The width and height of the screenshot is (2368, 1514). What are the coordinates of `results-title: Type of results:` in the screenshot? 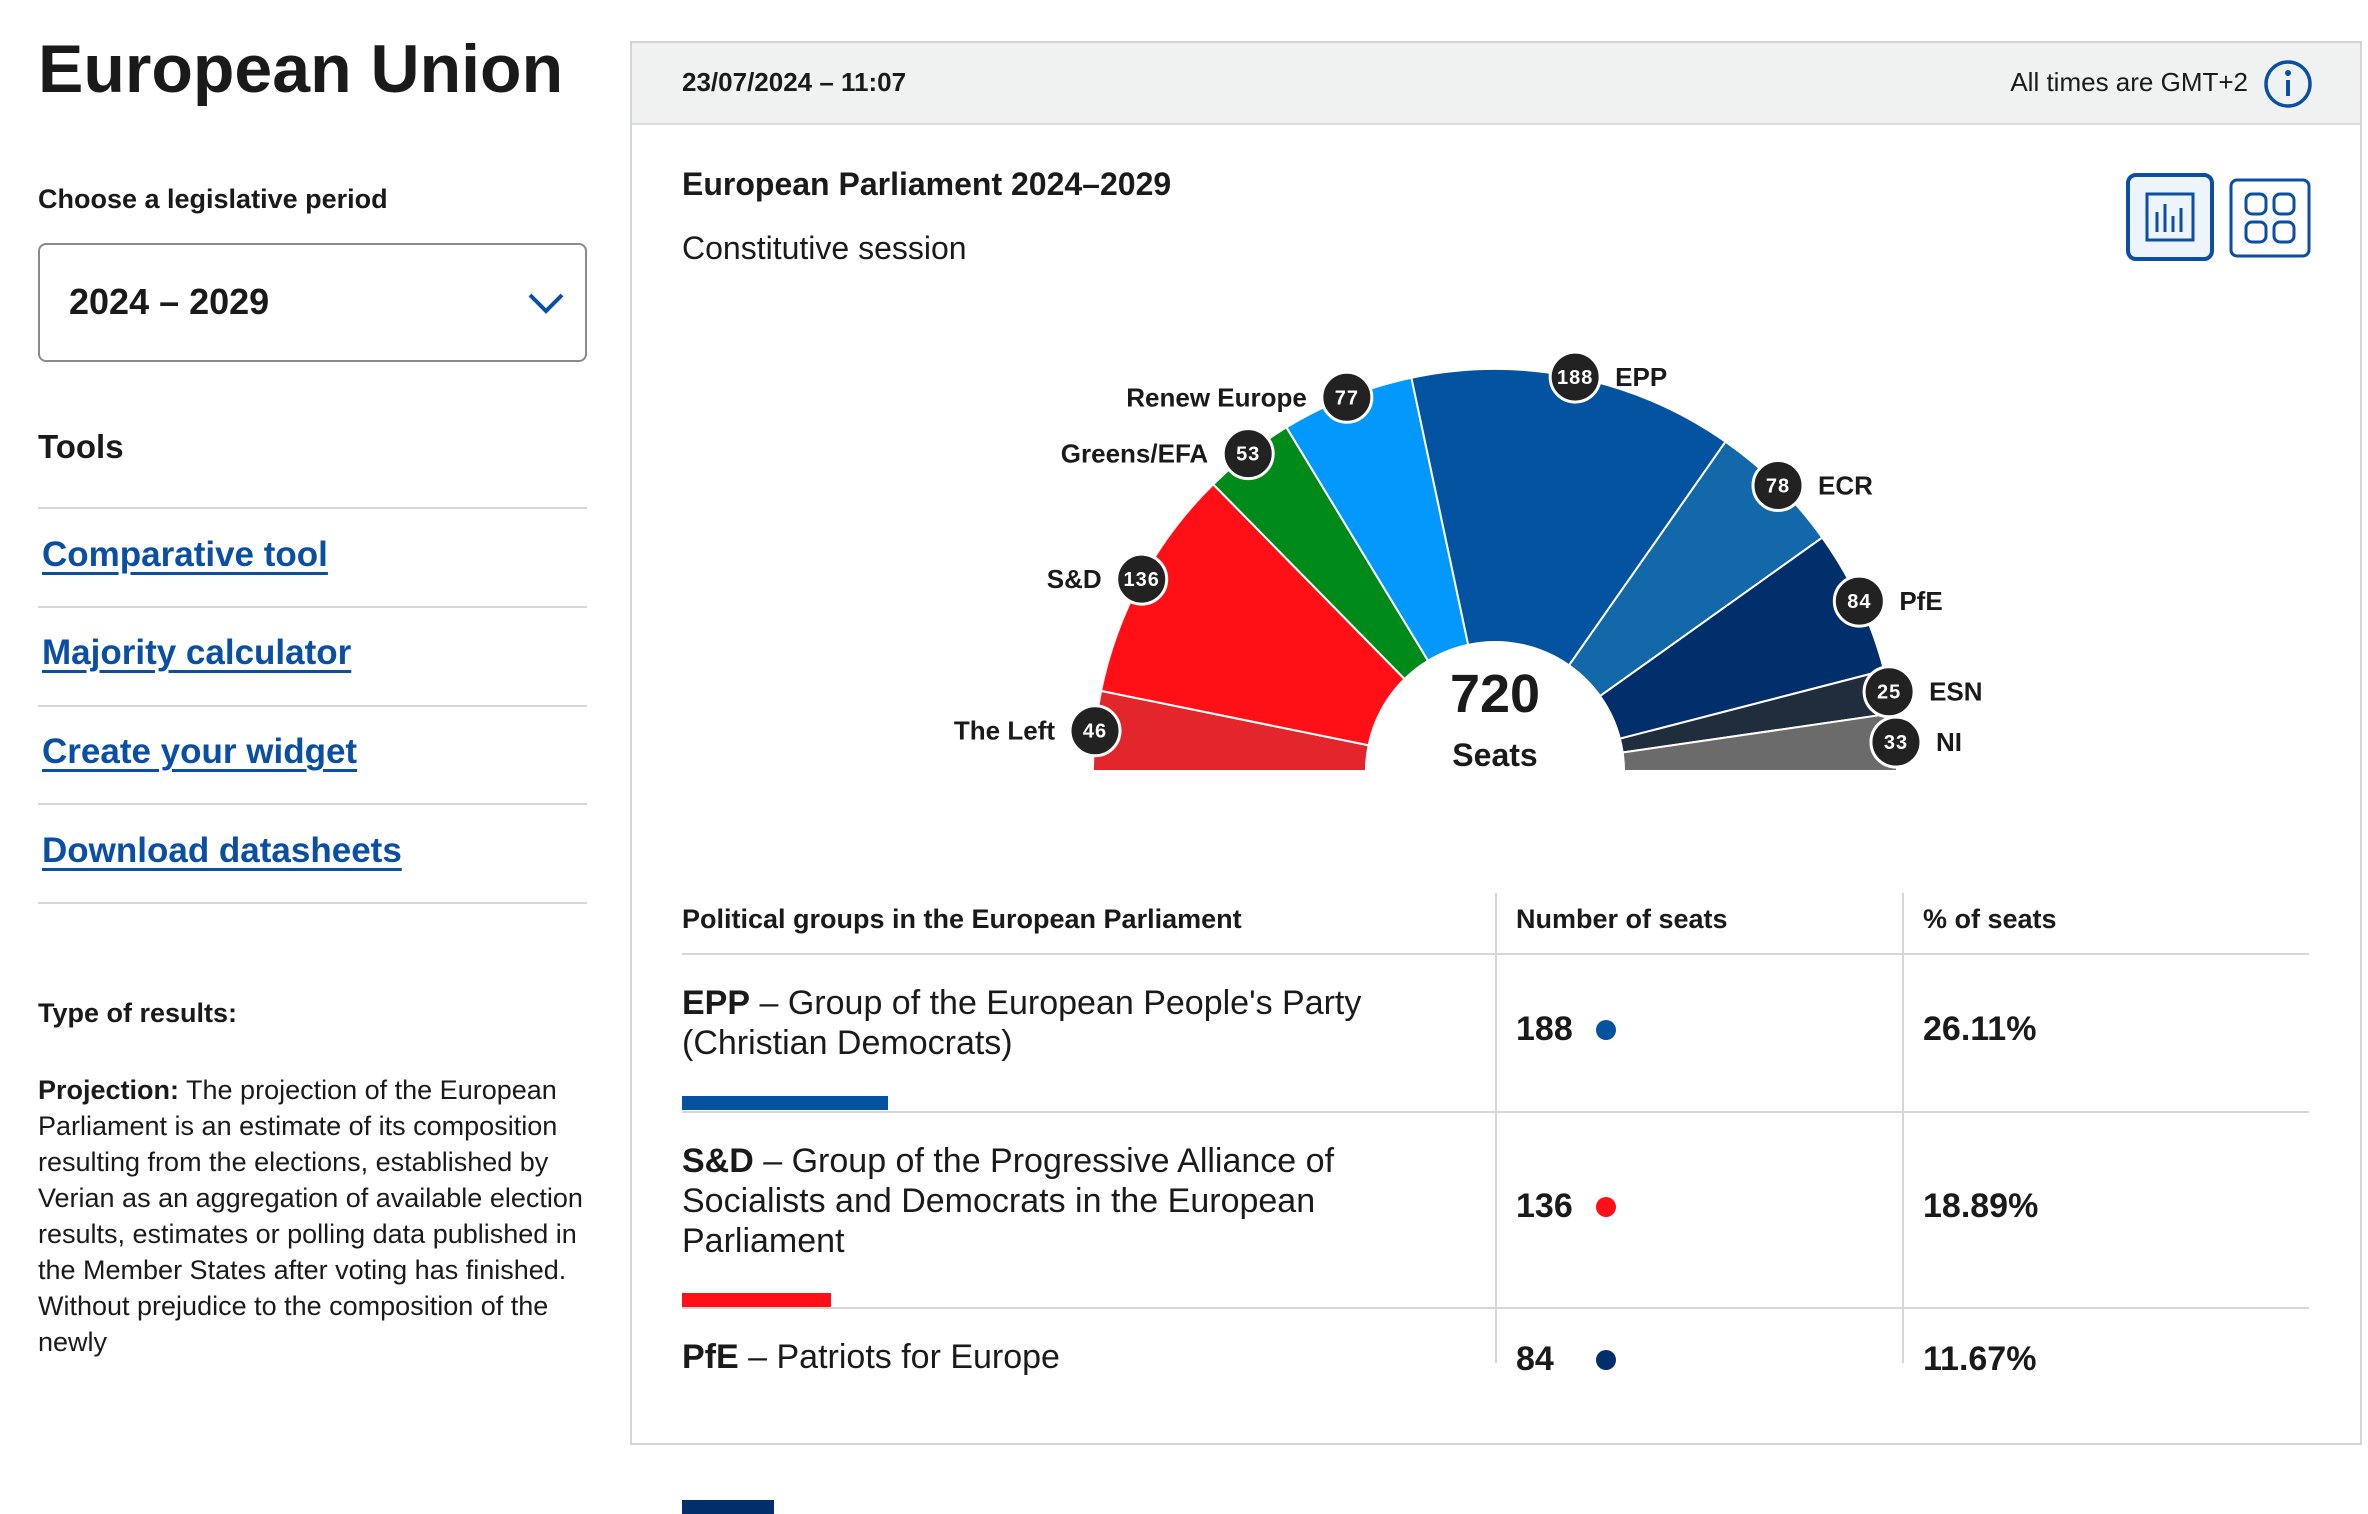 It's located at (138, 1013).